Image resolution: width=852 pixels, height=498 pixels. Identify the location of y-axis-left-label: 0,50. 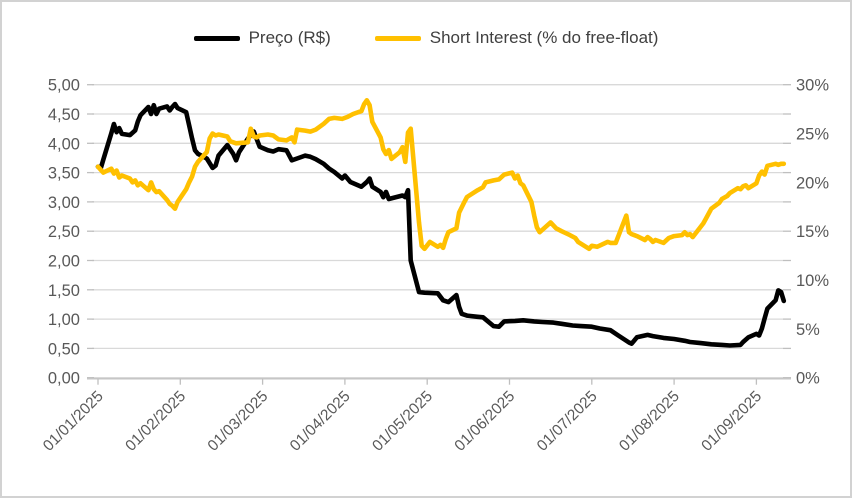
(64, 349).